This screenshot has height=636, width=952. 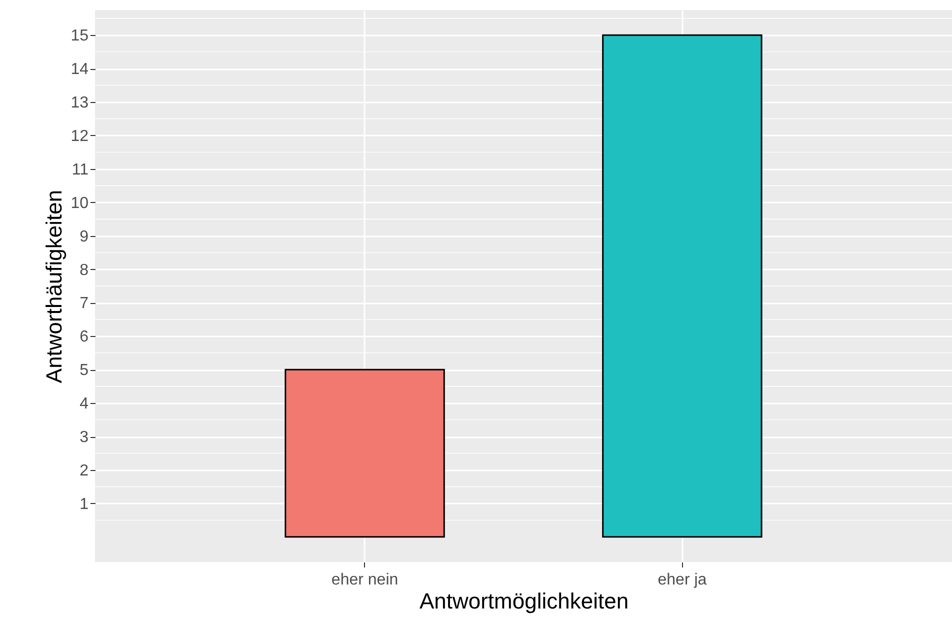 What do you see at coordinates (54, 287) in the screenshot?
I see `y-axis-title: Antworthäufigkeiten` at bounding box center [54, 287].